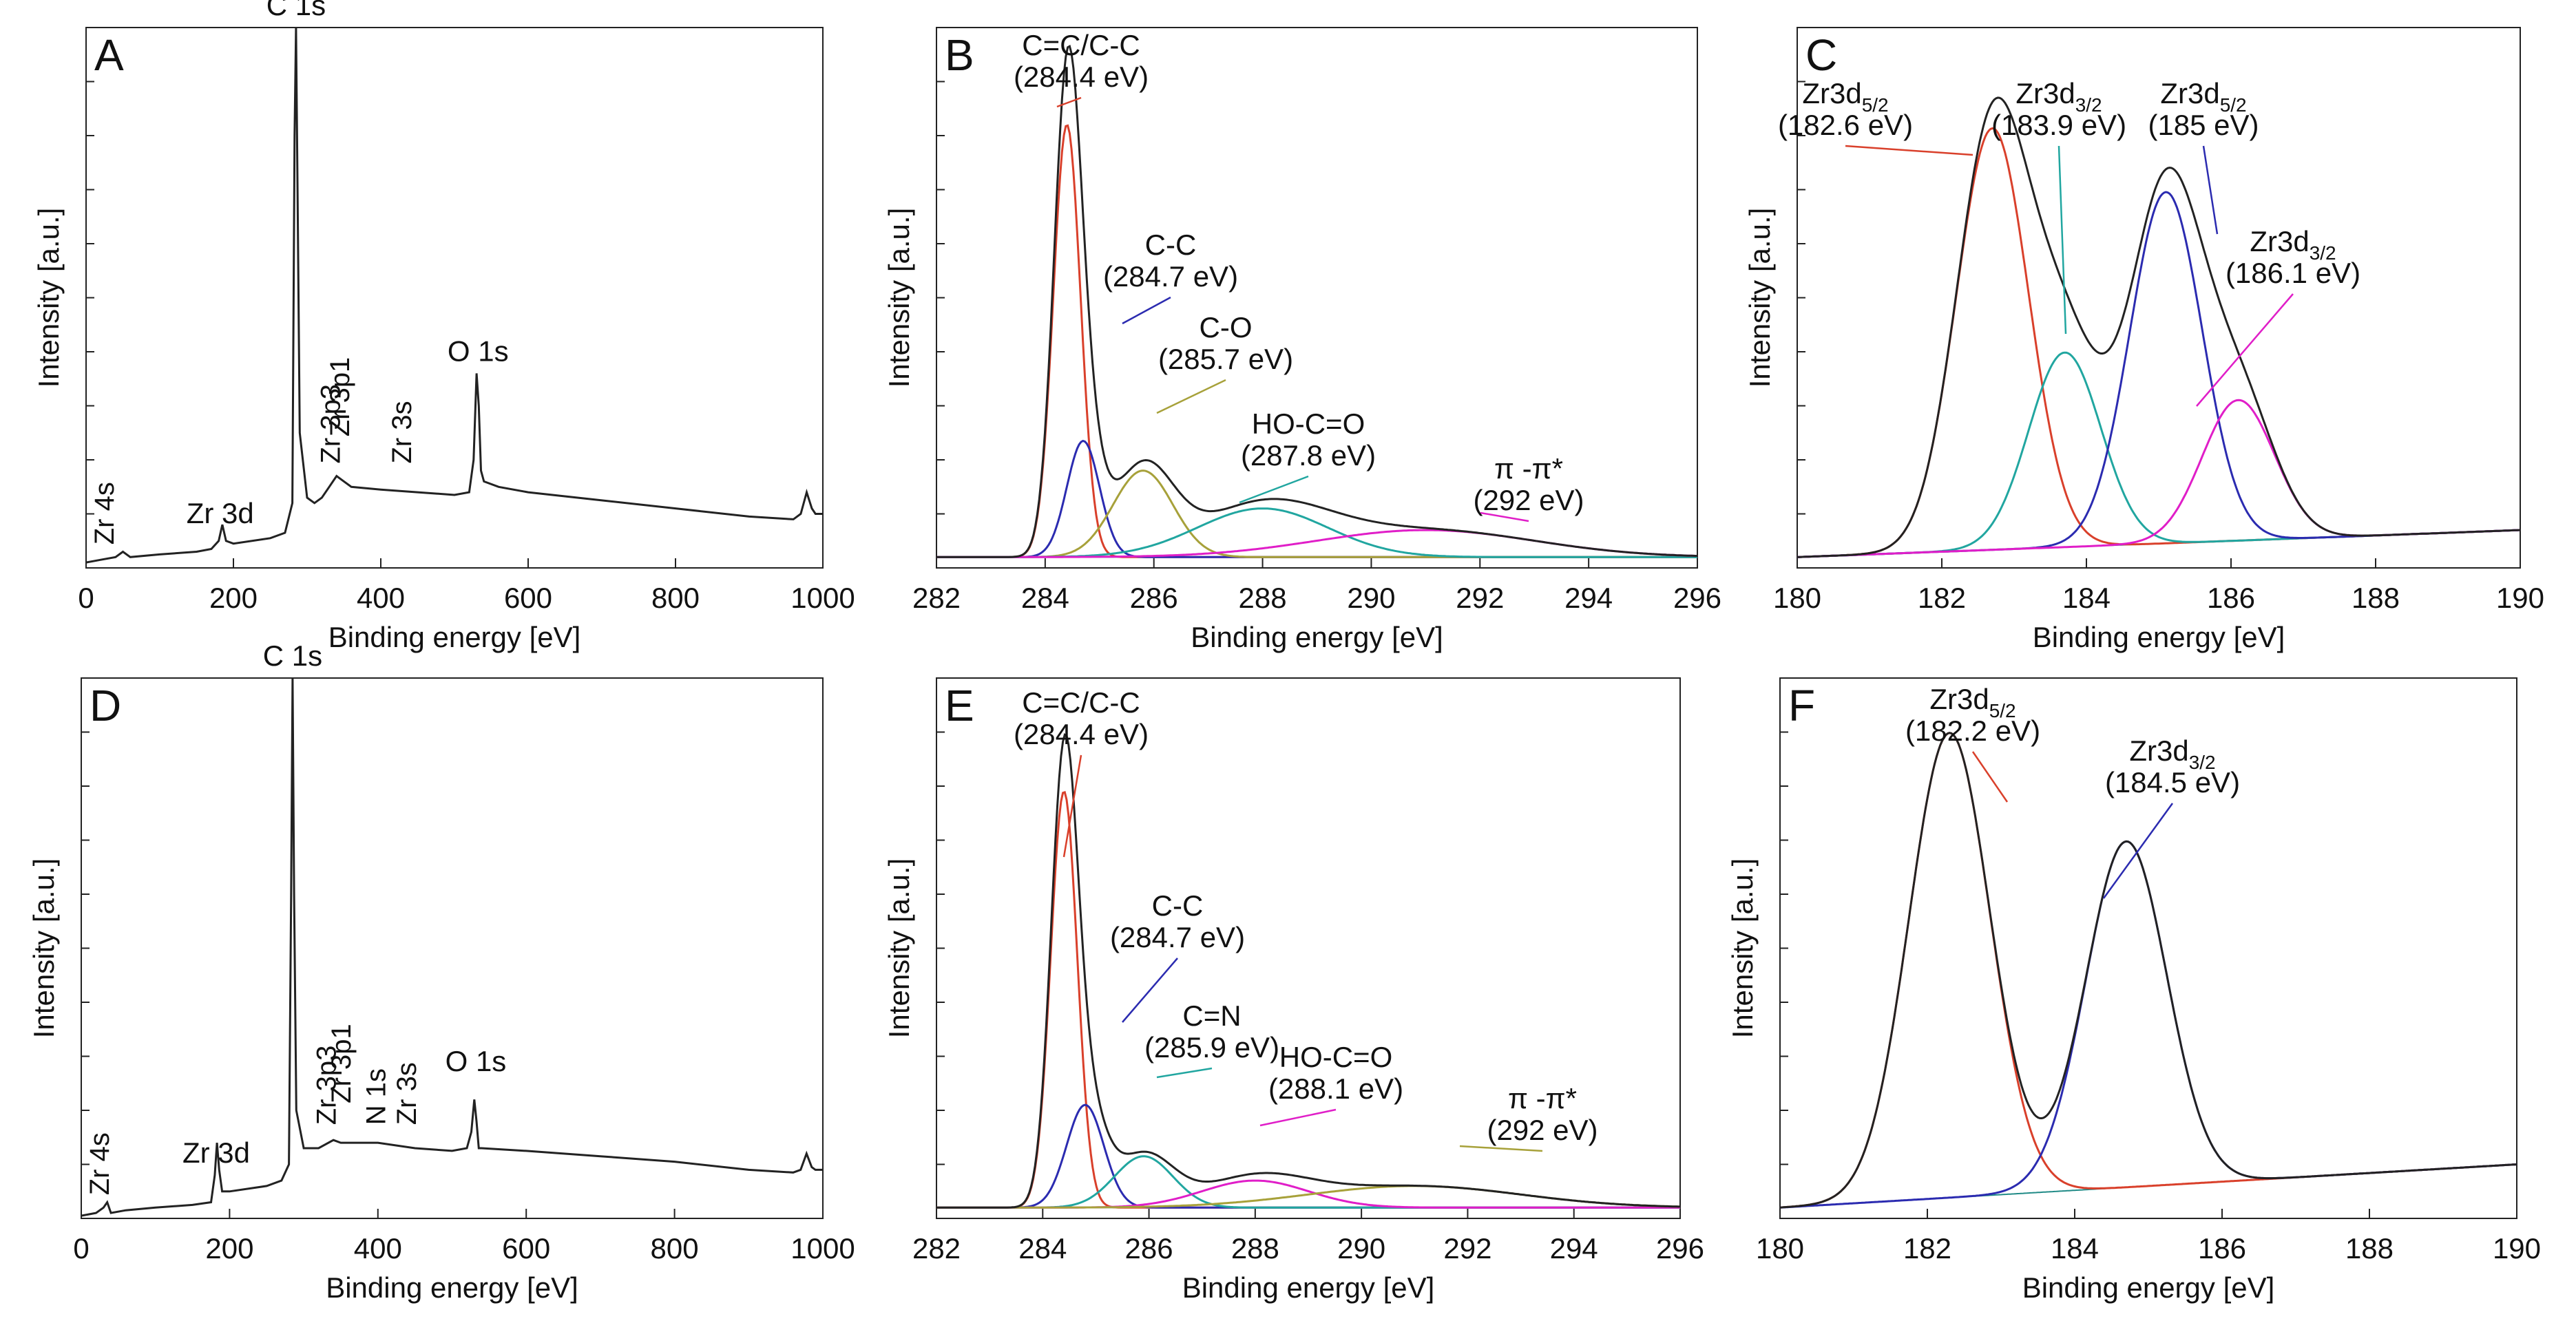 This screenshot has height=1343, width=2576. Describe the element at coordinates (2279, 241) in the screenshot. I see `peak-label-main: Zr3d` at that location.